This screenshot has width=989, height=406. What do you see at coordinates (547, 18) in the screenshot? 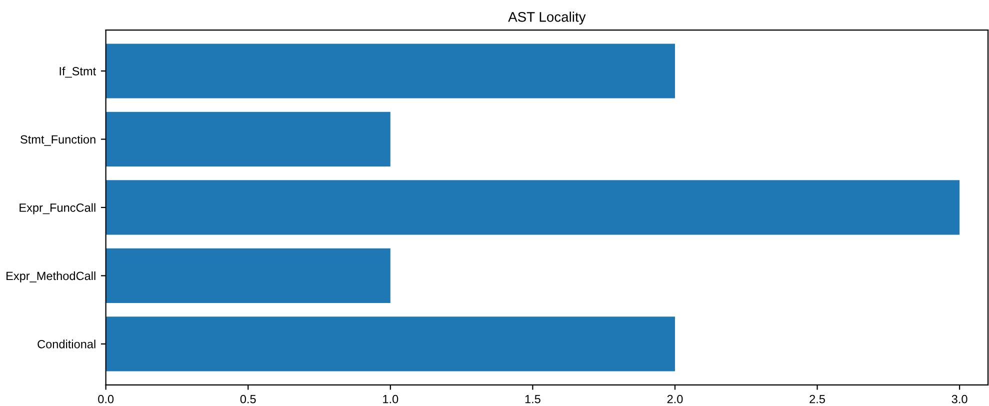
I see `chart-title: AST Locality` at bounding box center [547, 18].